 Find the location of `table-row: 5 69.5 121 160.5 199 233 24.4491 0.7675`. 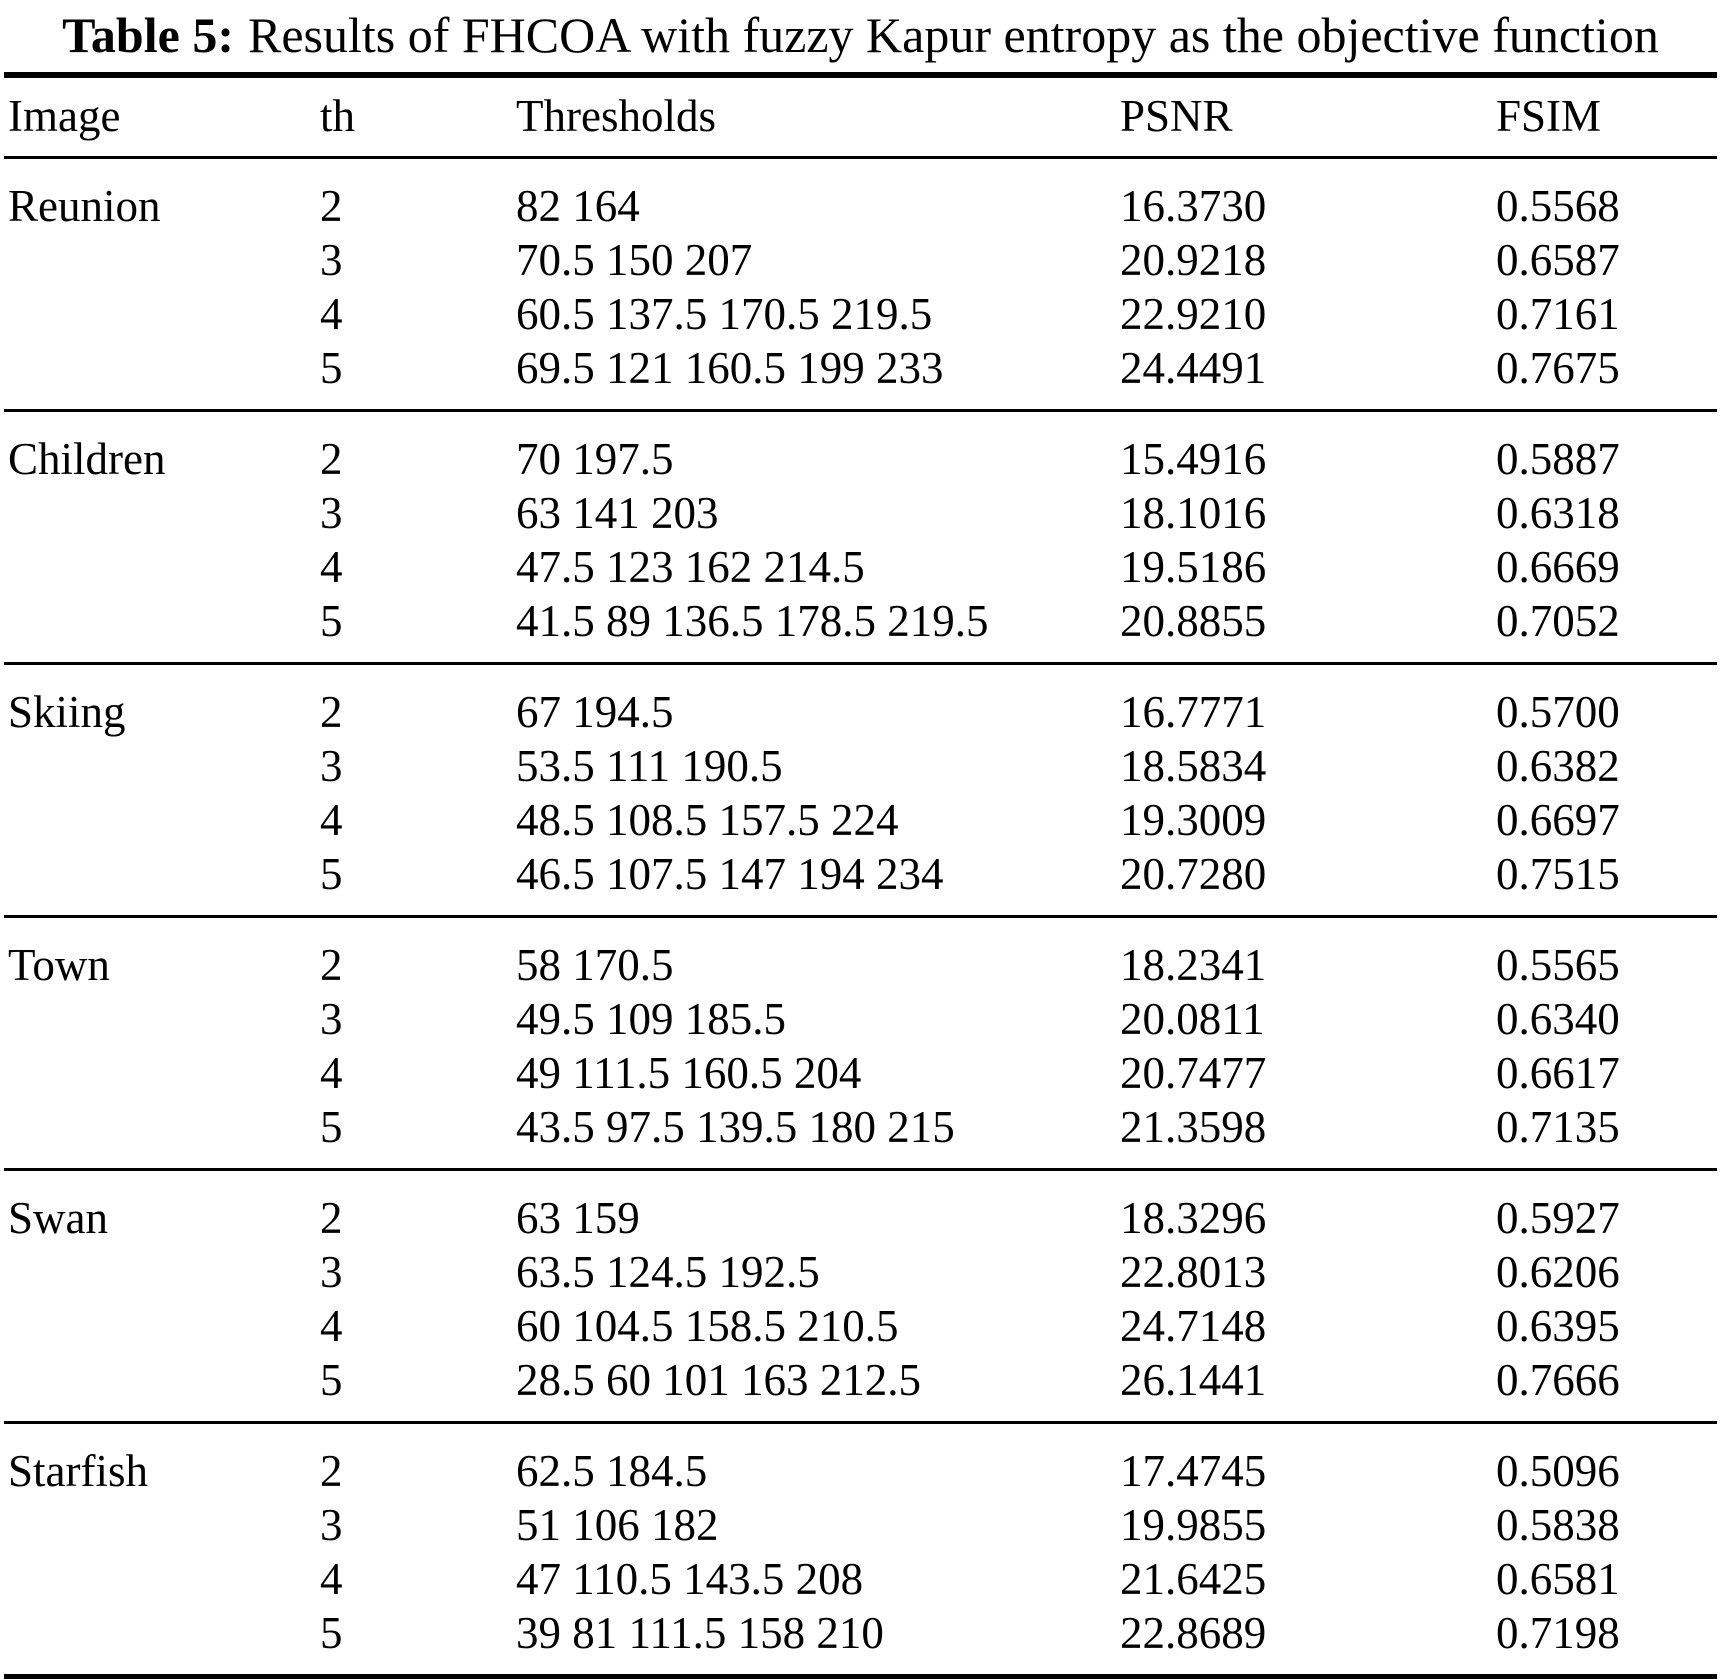

table-row: 5 69.5 121 160.5 199 233 24.4491 0.7675 is located at coordinates (860, 376).